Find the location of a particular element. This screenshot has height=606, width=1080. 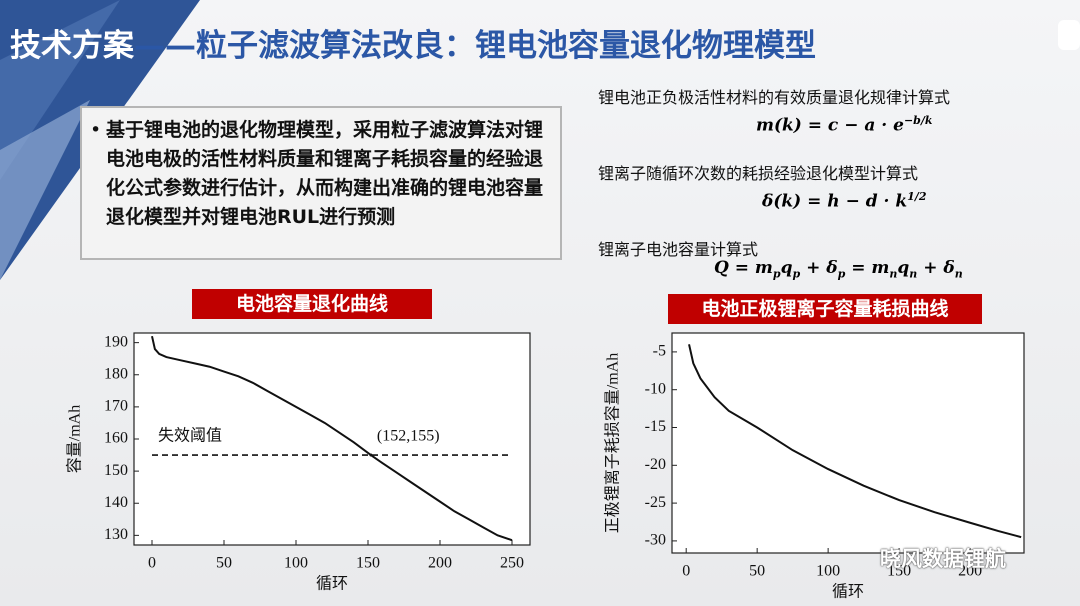

title-prefix: 技术方案 is located at coordinates (72, 46).